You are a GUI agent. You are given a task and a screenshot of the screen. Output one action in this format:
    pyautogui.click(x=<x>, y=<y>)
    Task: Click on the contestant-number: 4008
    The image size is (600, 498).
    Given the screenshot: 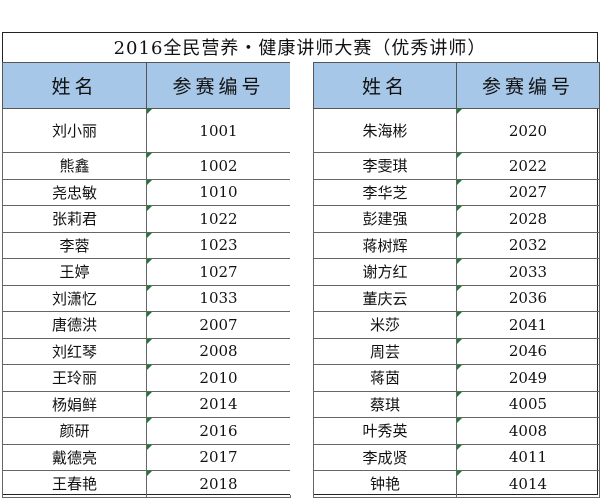 What is the action you would take?
    pyautogui.click(x=527, y=431)
    